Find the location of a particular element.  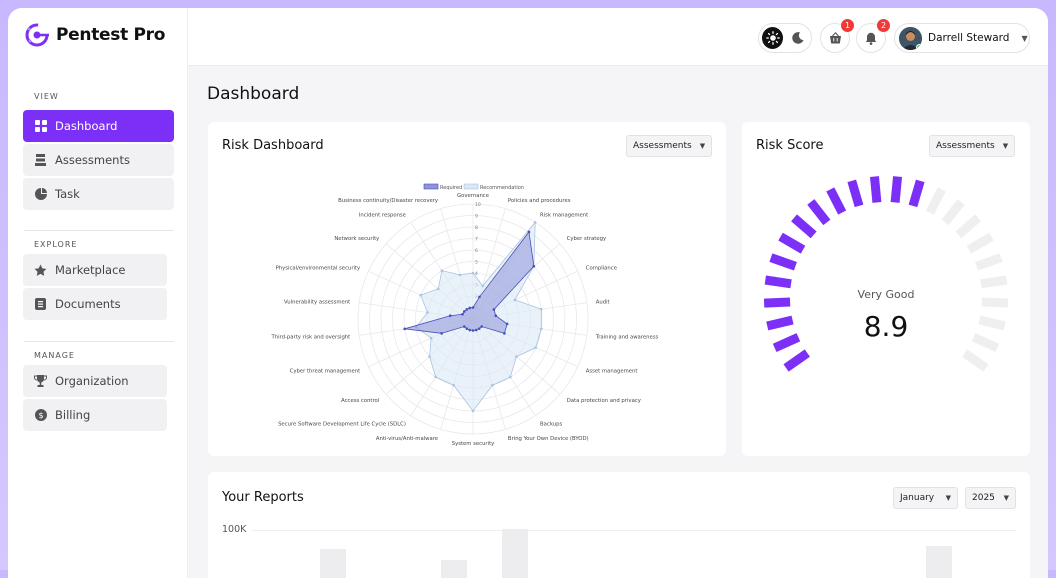

sun-icon is located at coordinates (772, 38).